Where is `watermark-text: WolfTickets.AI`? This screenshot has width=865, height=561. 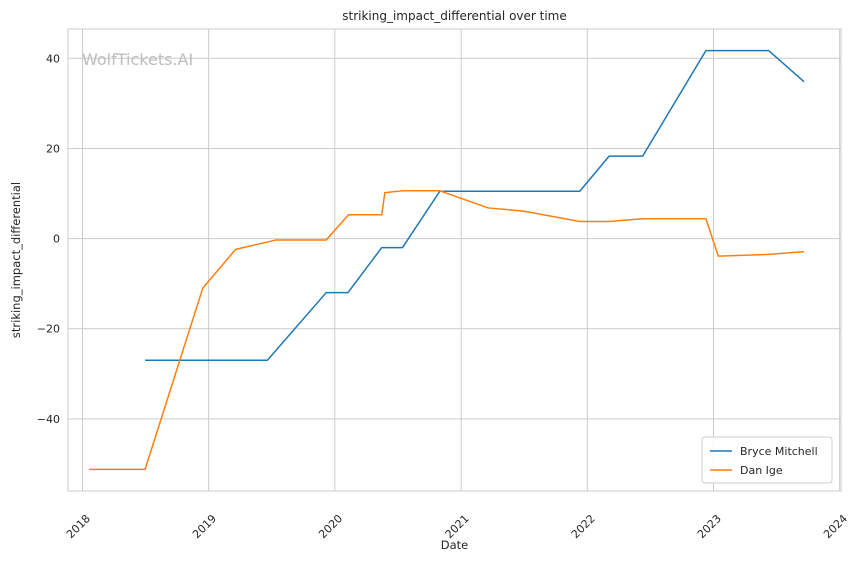
watermark-text: WolfTickets.AI is located at coordinates (137, 59).